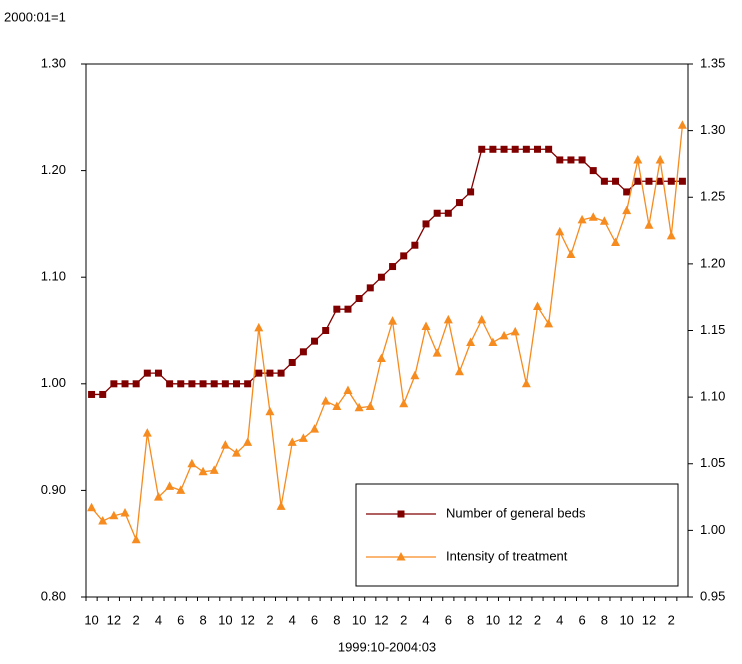 This screenshot has width=742, height=664. What do you see at coordinates (516, 512) in the screenshot?
I see `legend-label: Number of general beds` at bounding box center [516, 512].